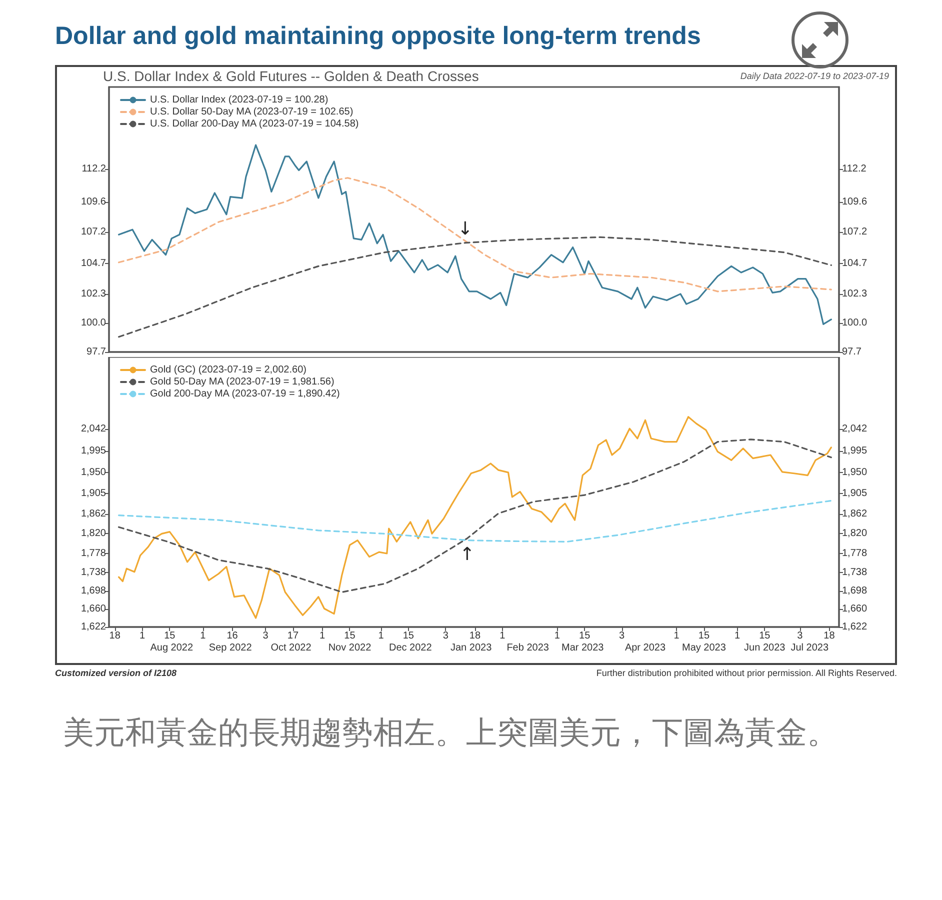  What do you see at coordinates (93, 202) in the screenshot?
I see `y-tick-label: 109.6` at bounding box center [93, 202].